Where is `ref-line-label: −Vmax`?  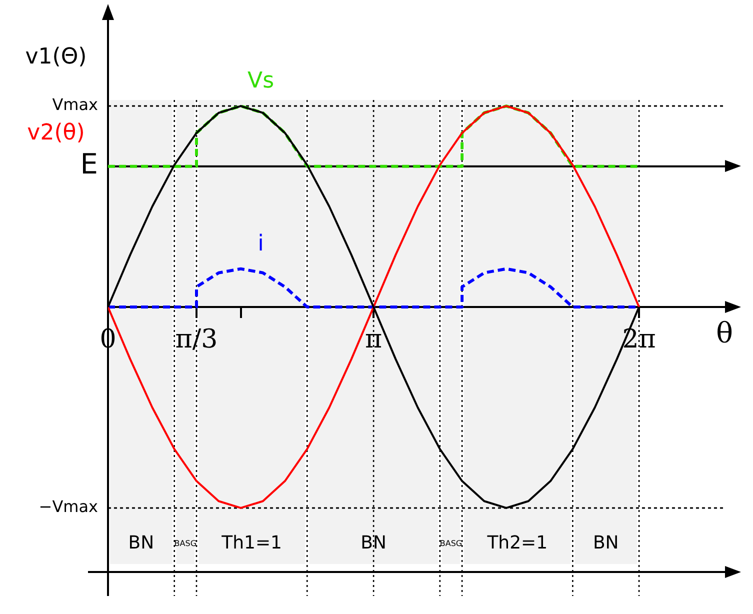
ref-line-label: −Vmax is located at coordinates (68, 506).